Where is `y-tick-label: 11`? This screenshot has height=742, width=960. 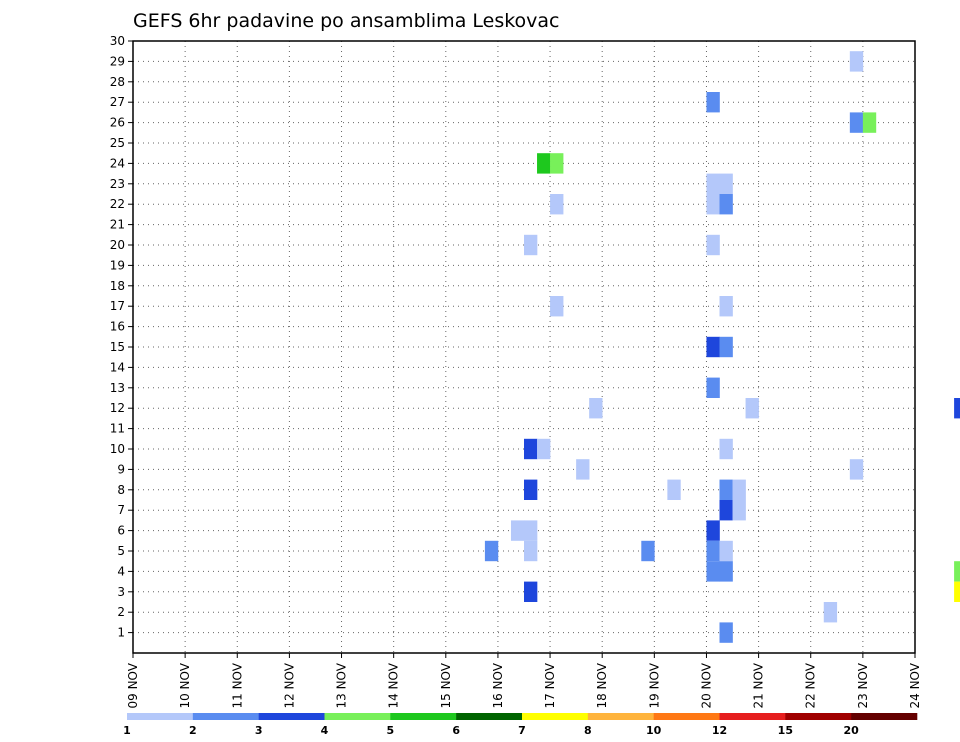 y-tick-label: 11 is located at coordinates (117, 429).